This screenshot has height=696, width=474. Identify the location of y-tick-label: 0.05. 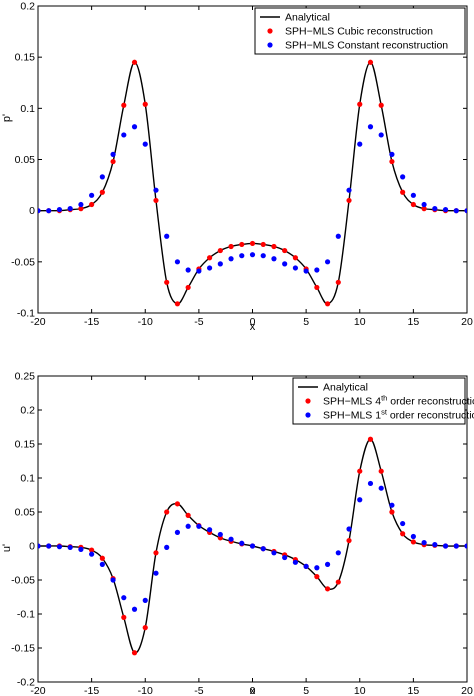
(25, 160).